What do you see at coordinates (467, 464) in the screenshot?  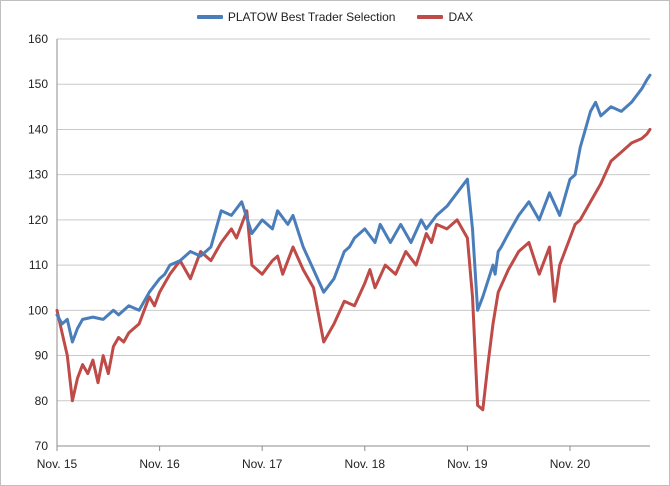 I see `x-tick-label: Nov. 19` at bounding box center [467, 464].